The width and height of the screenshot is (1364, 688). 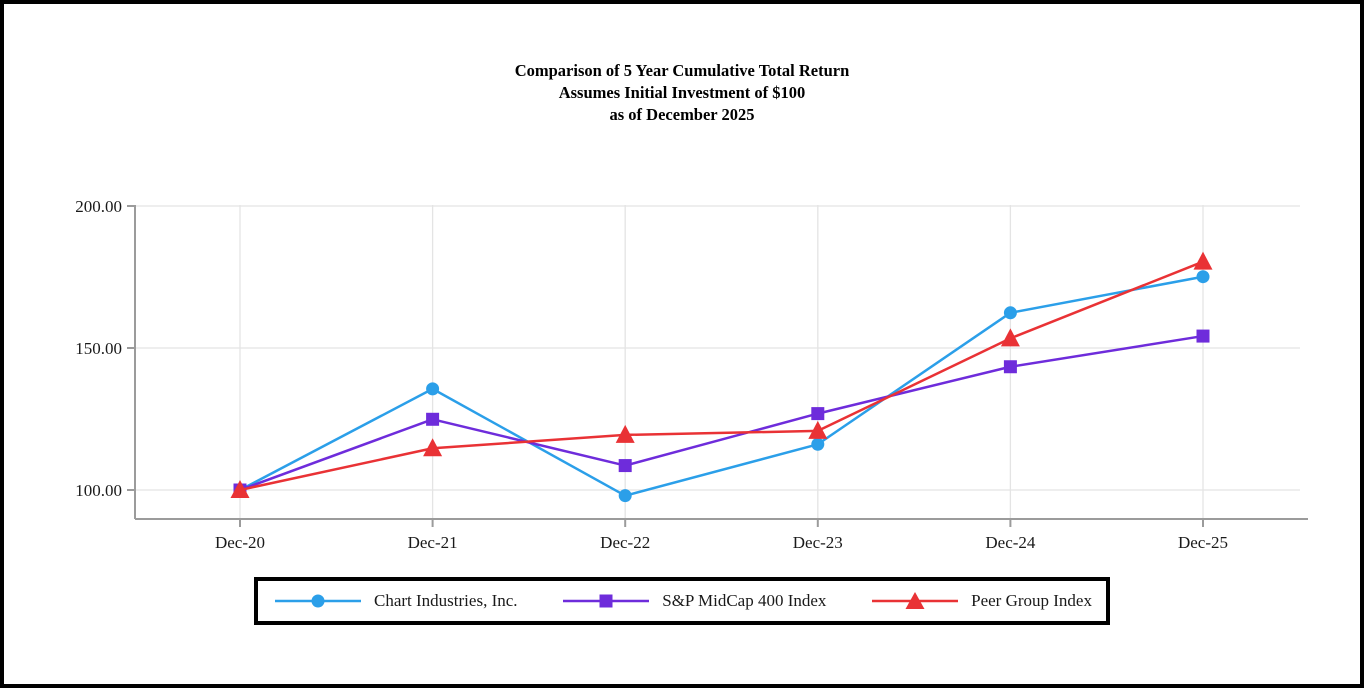 What do you see at coordinates (1203, 542) in the screenshot?
I see `x-tick-label: Dec-25` at bounding box center [1203, 542].